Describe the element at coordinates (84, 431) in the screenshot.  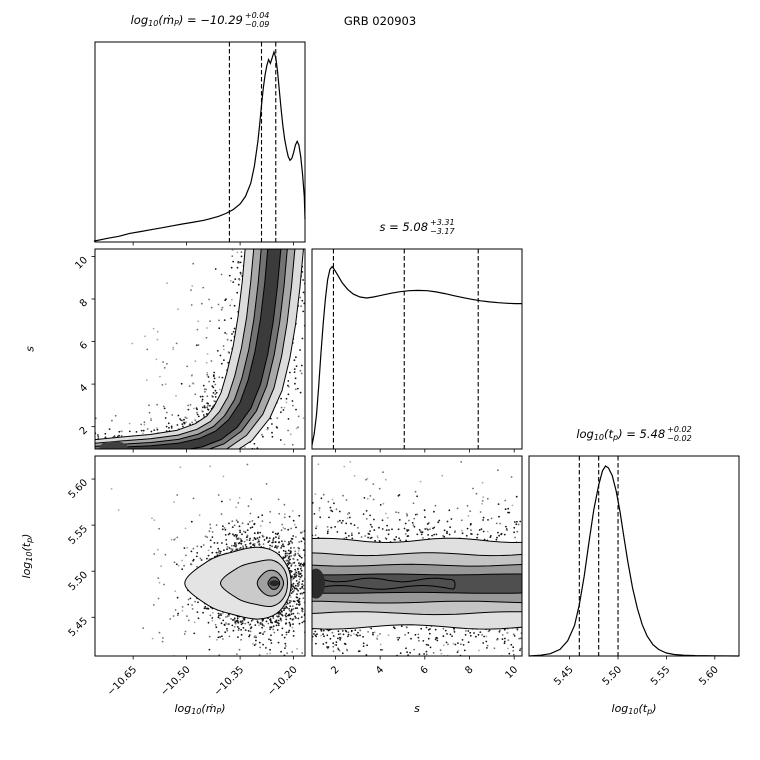
I see `y-tick-label: 2` at that location.